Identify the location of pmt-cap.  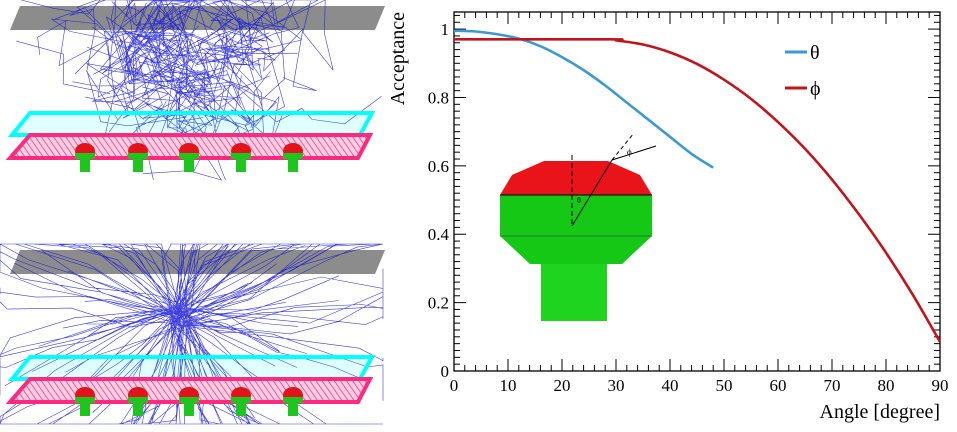
(576, 178).